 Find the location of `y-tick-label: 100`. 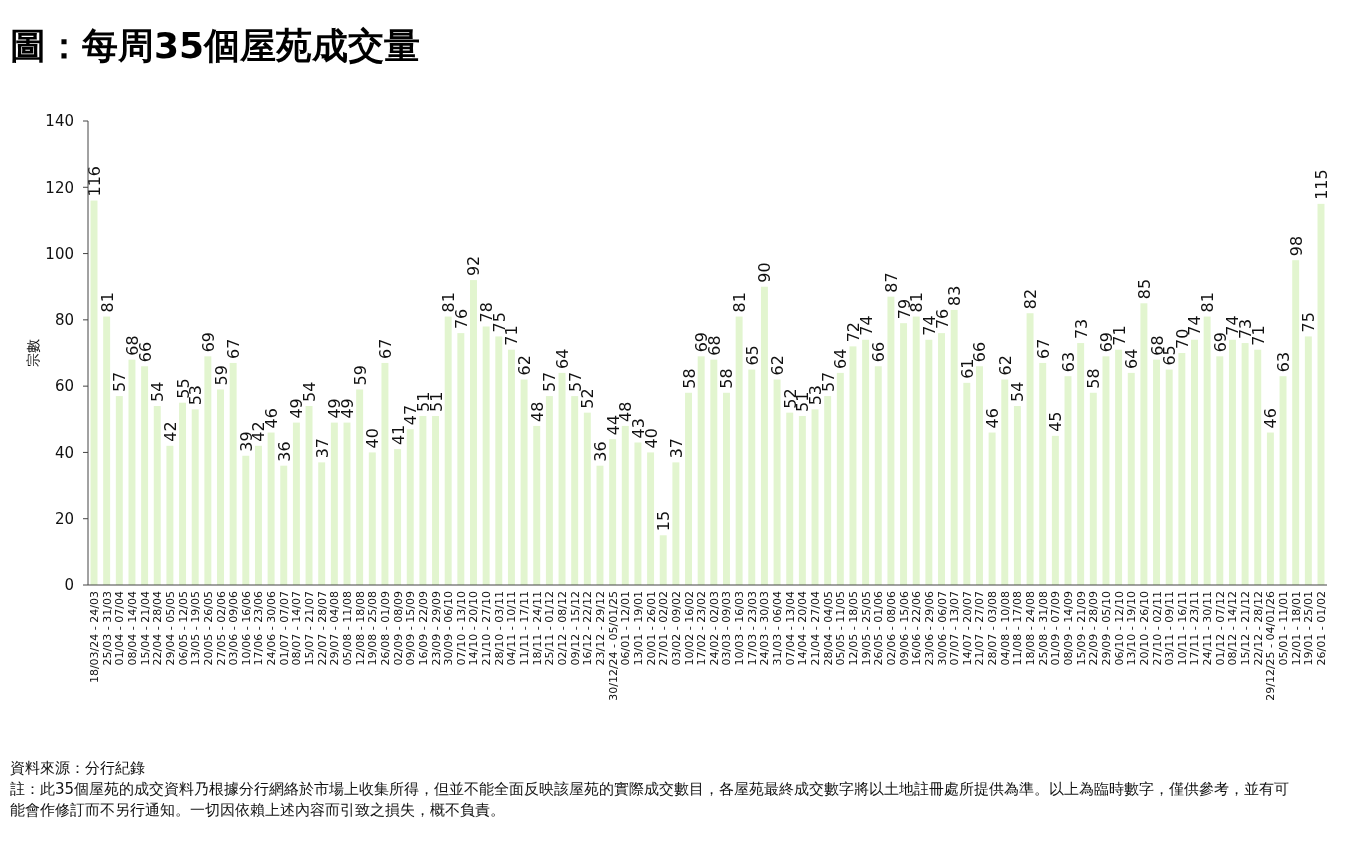

y-tick-label: 100 is located at coordinates (59, 253).